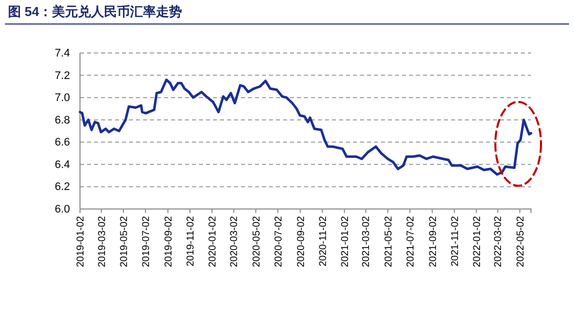 The image size is (574, 327). Describe the element at coordinates (213, 242) in the screenshot. I see `x-tick-label: 2020-01-02` at that location.